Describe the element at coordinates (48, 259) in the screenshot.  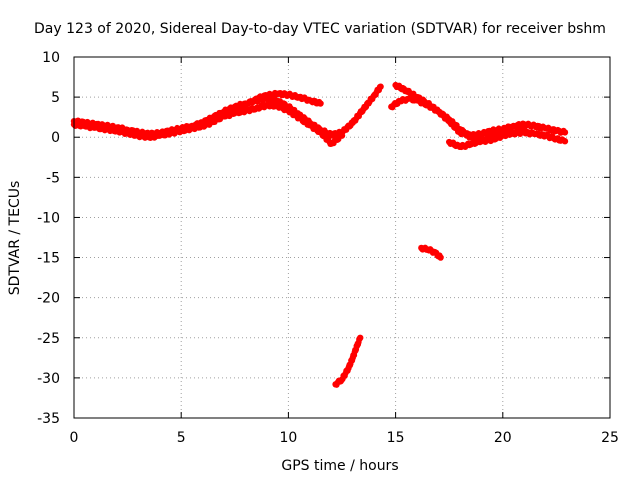
I see `y-tick-label: -15` at that location.